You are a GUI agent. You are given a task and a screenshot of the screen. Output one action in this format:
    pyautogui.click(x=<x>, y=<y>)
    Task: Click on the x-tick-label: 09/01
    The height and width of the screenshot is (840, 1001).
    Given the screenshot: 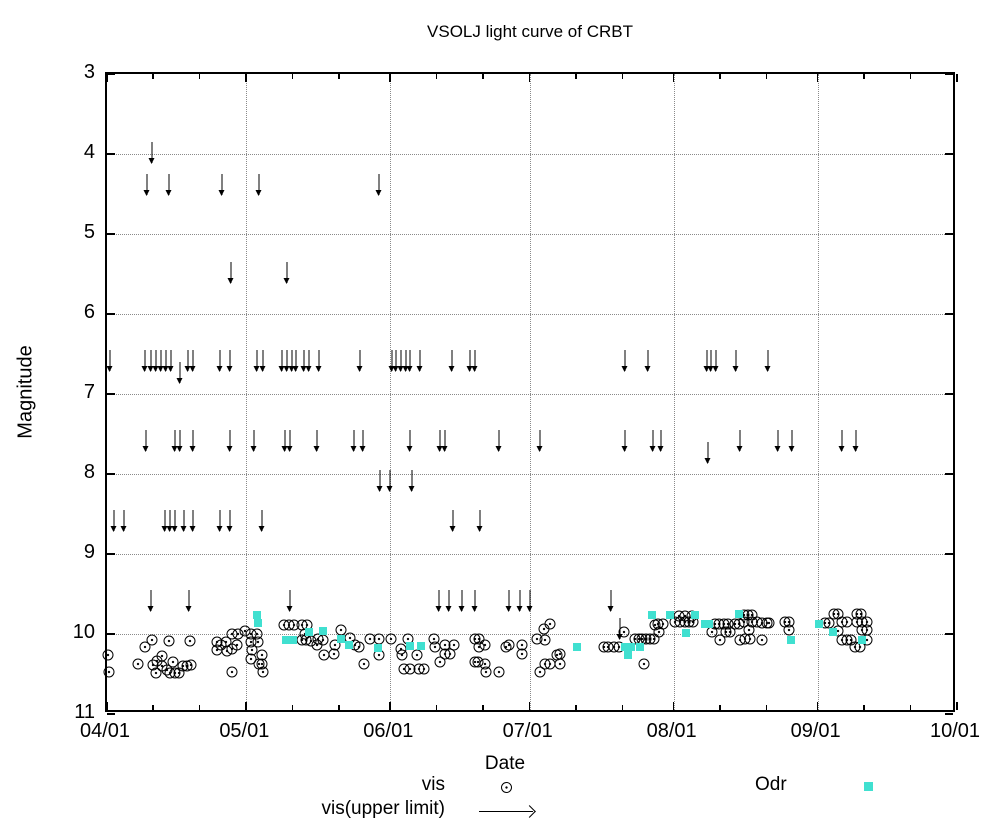 What is the action you would take?
    pyautogui.click(x=815, y=731)
    